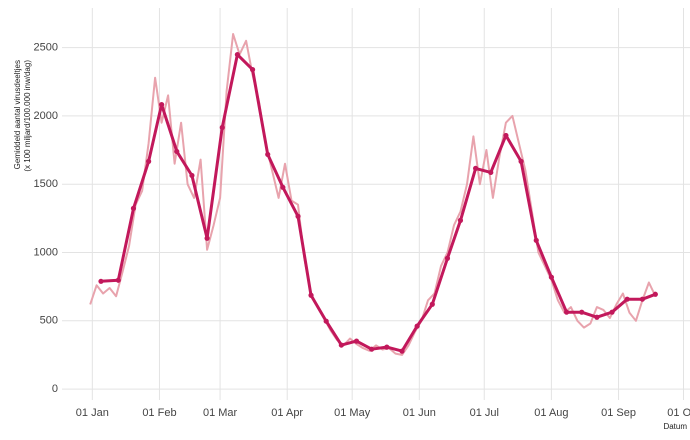  I want to click on y-tick-label: 1500, so click(46, 184).